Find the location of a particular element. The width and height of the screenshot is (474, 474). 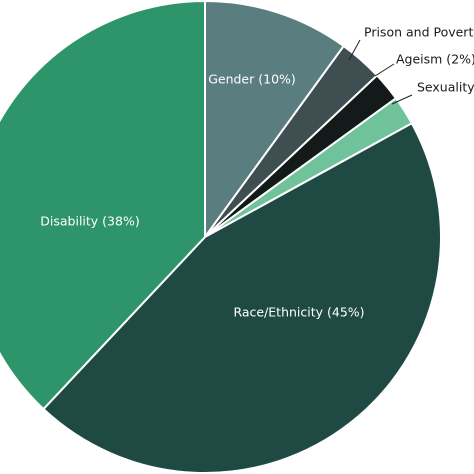

slice-label-ageism: Ageism (2%) is located at coordinates (435, 59).